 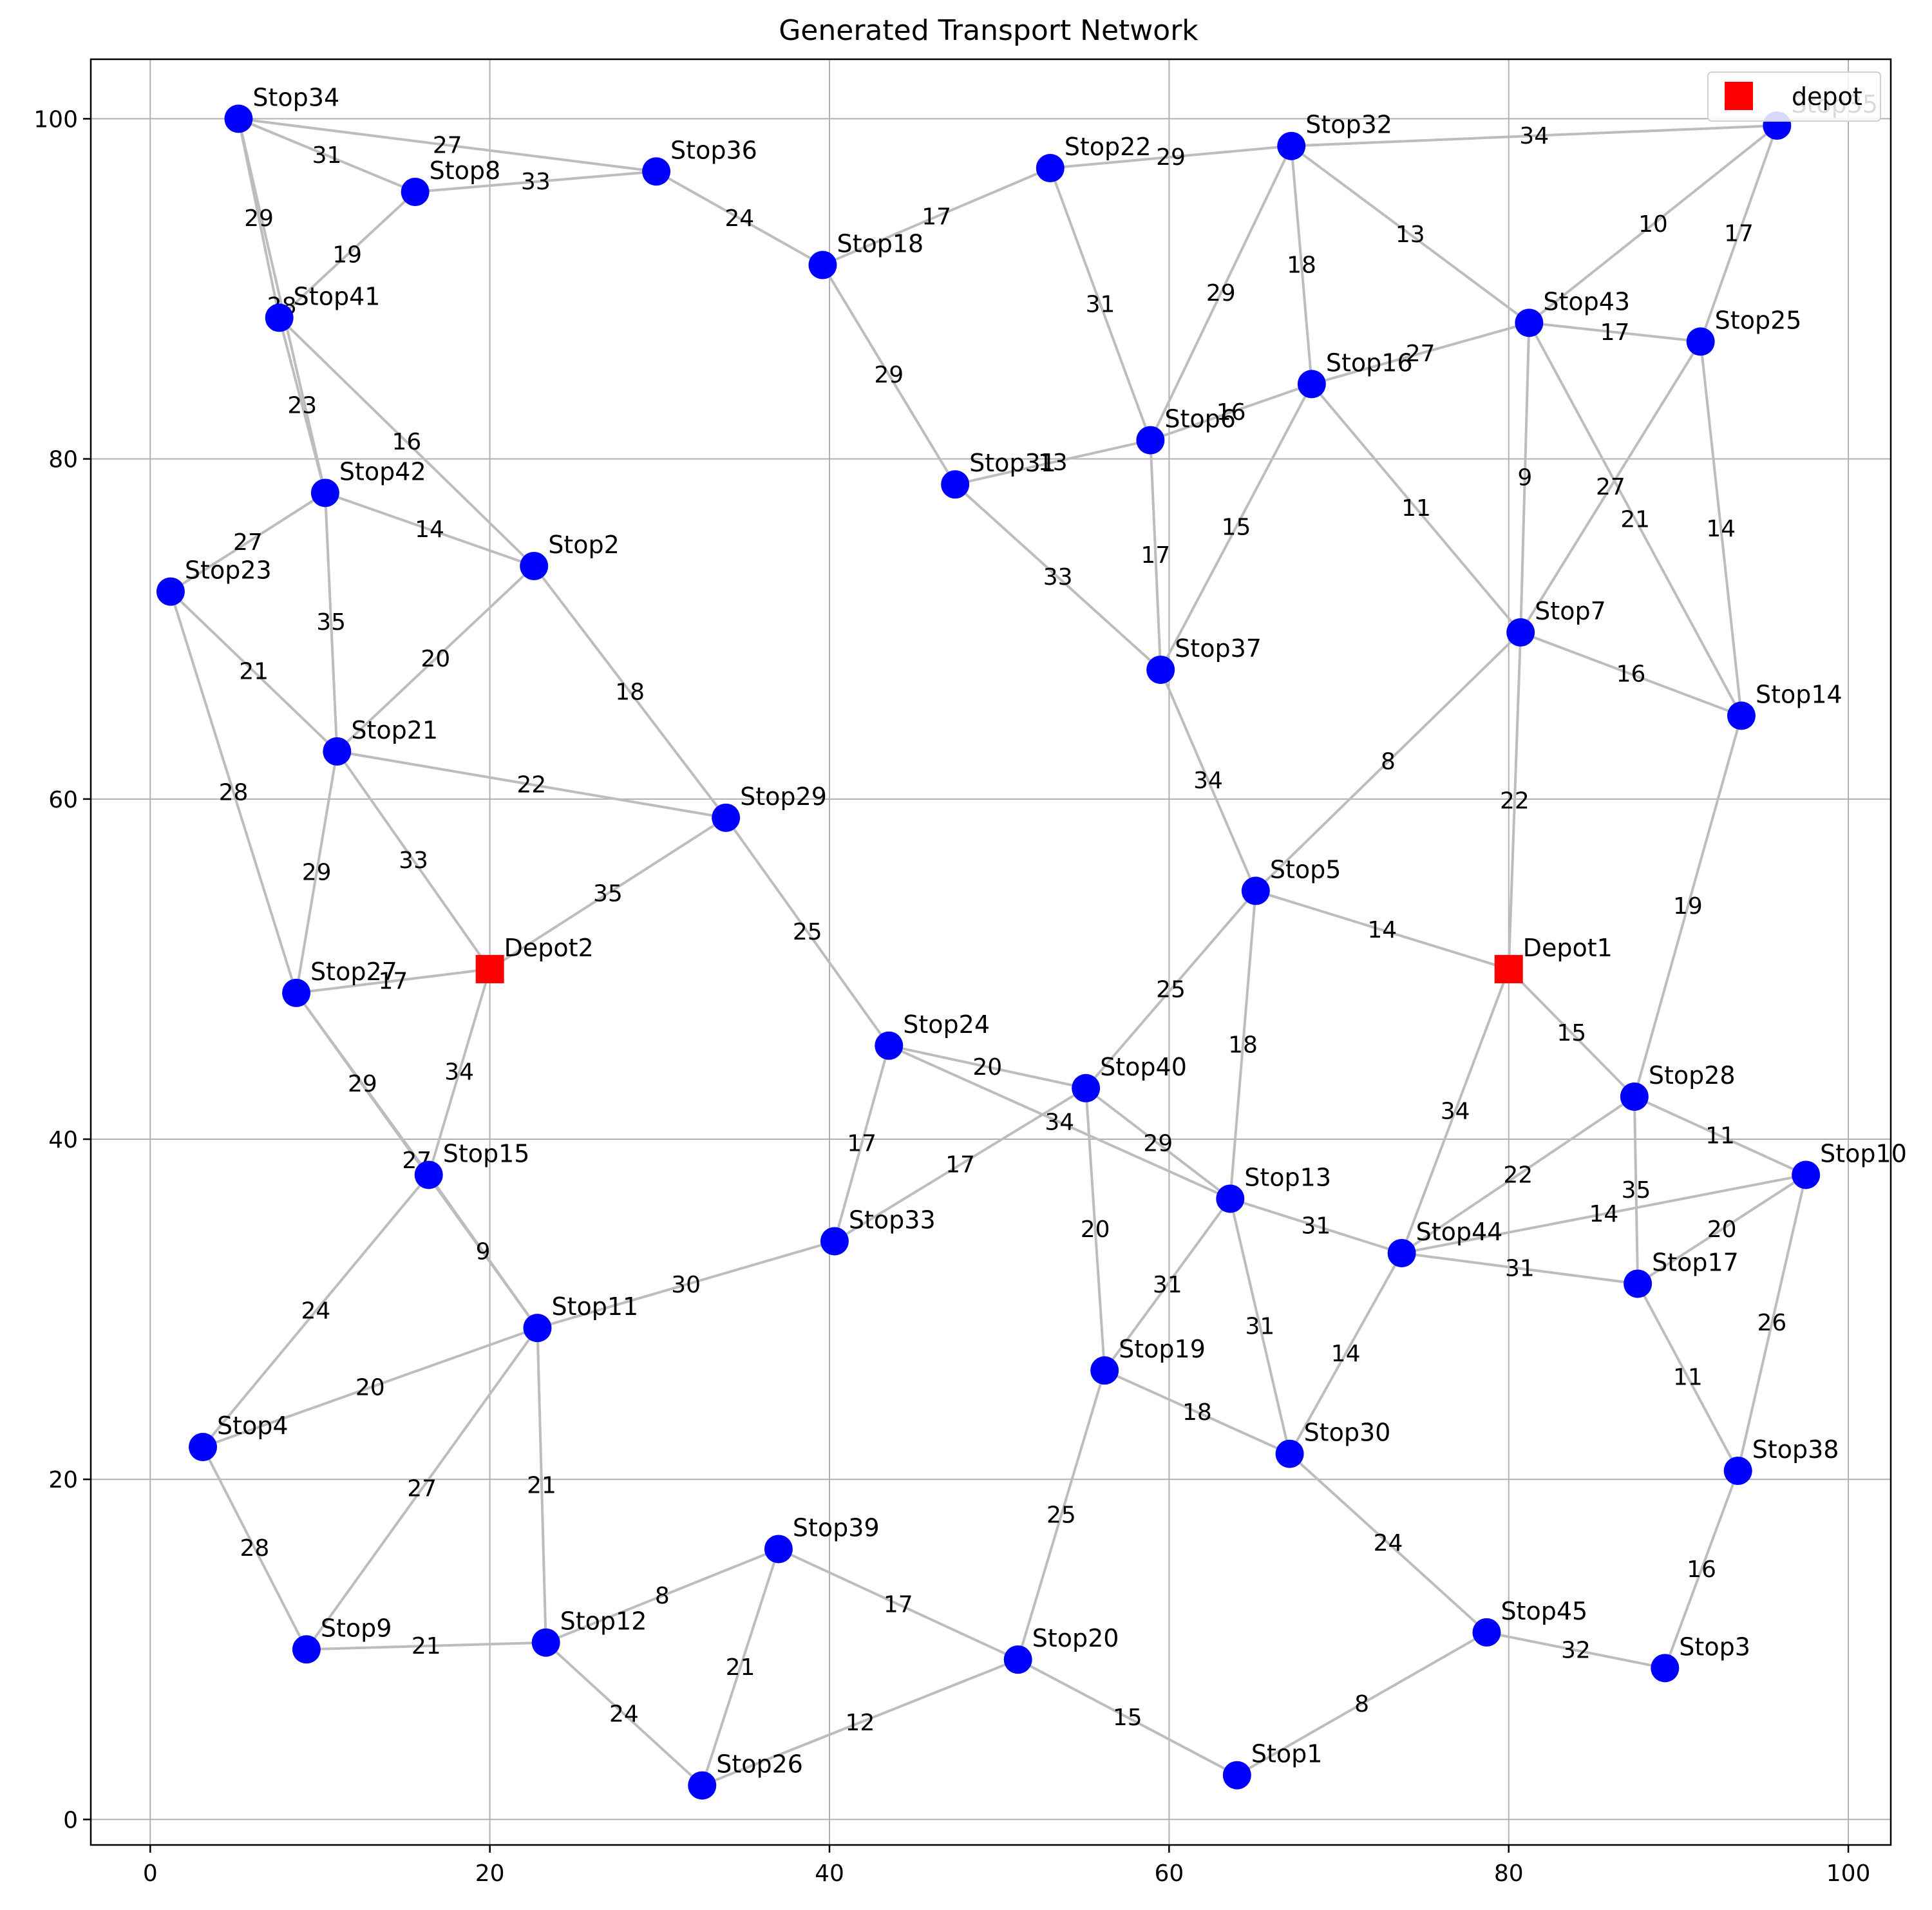 What do you see at coordinates (1411, 235) in the screenshot?
I see `edge-Stop43-Stop32` at bounding box center [1411, 235].